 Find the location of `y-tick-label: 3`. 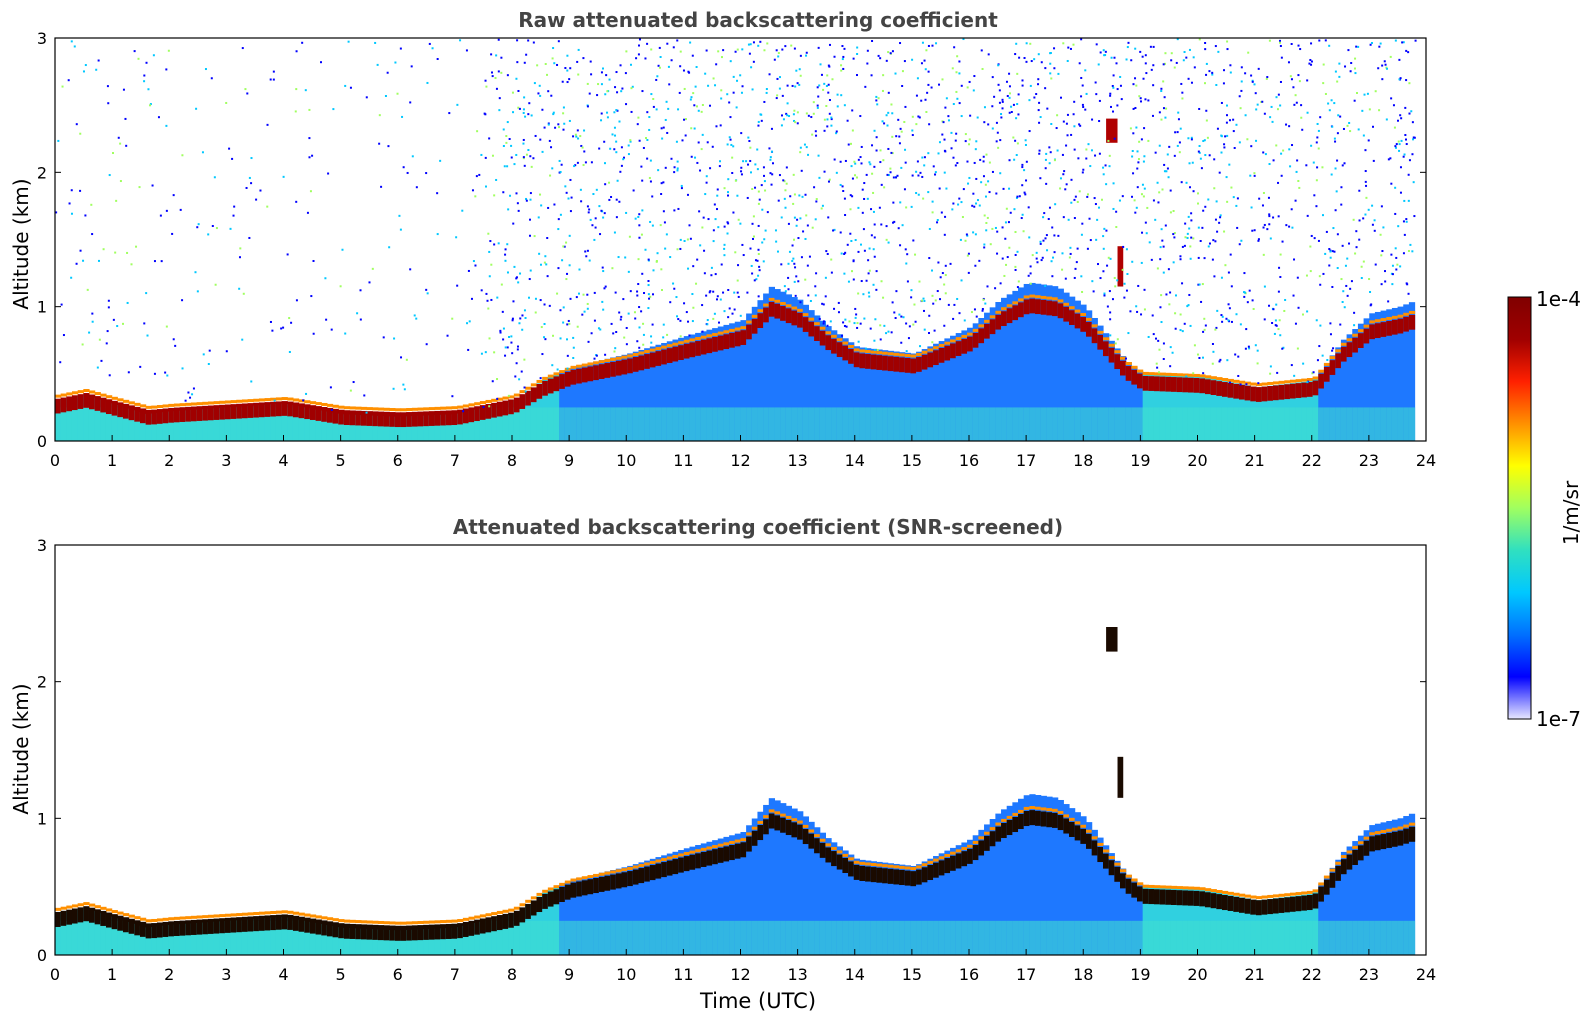

y-tick-label: 3 is located at coordinates (42, 38).